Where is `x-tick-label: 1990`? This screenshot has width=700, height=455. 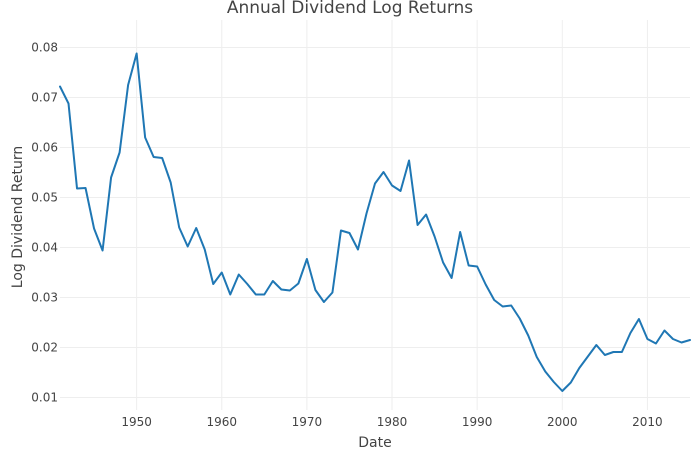
x-tick-label: 1990 is located at coordinates (477, 422).